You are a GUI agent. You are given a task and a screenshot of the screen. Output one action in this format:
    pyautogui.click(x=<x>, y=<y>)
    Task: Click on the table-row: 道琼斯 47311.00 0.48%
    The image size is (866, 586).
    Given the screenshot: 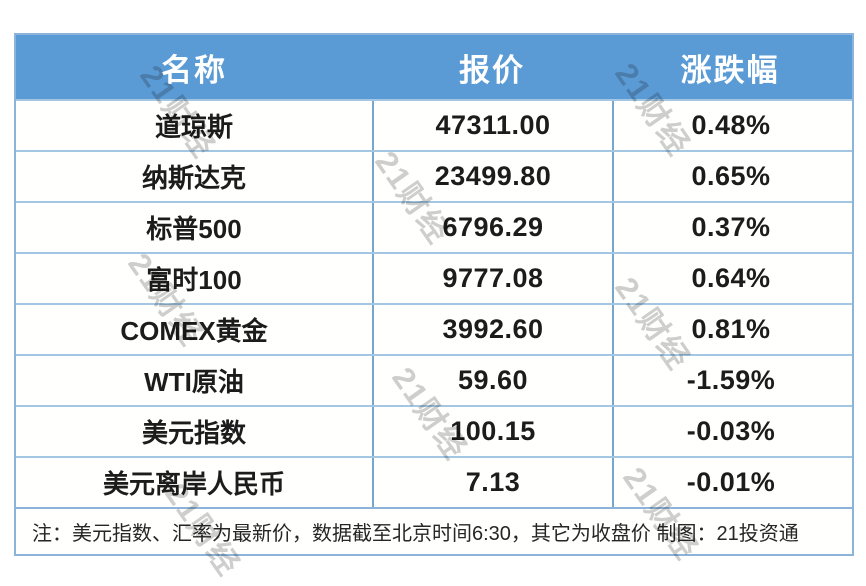 What is the action you would take?
    pyautogui.click(x=434, y=124)
    